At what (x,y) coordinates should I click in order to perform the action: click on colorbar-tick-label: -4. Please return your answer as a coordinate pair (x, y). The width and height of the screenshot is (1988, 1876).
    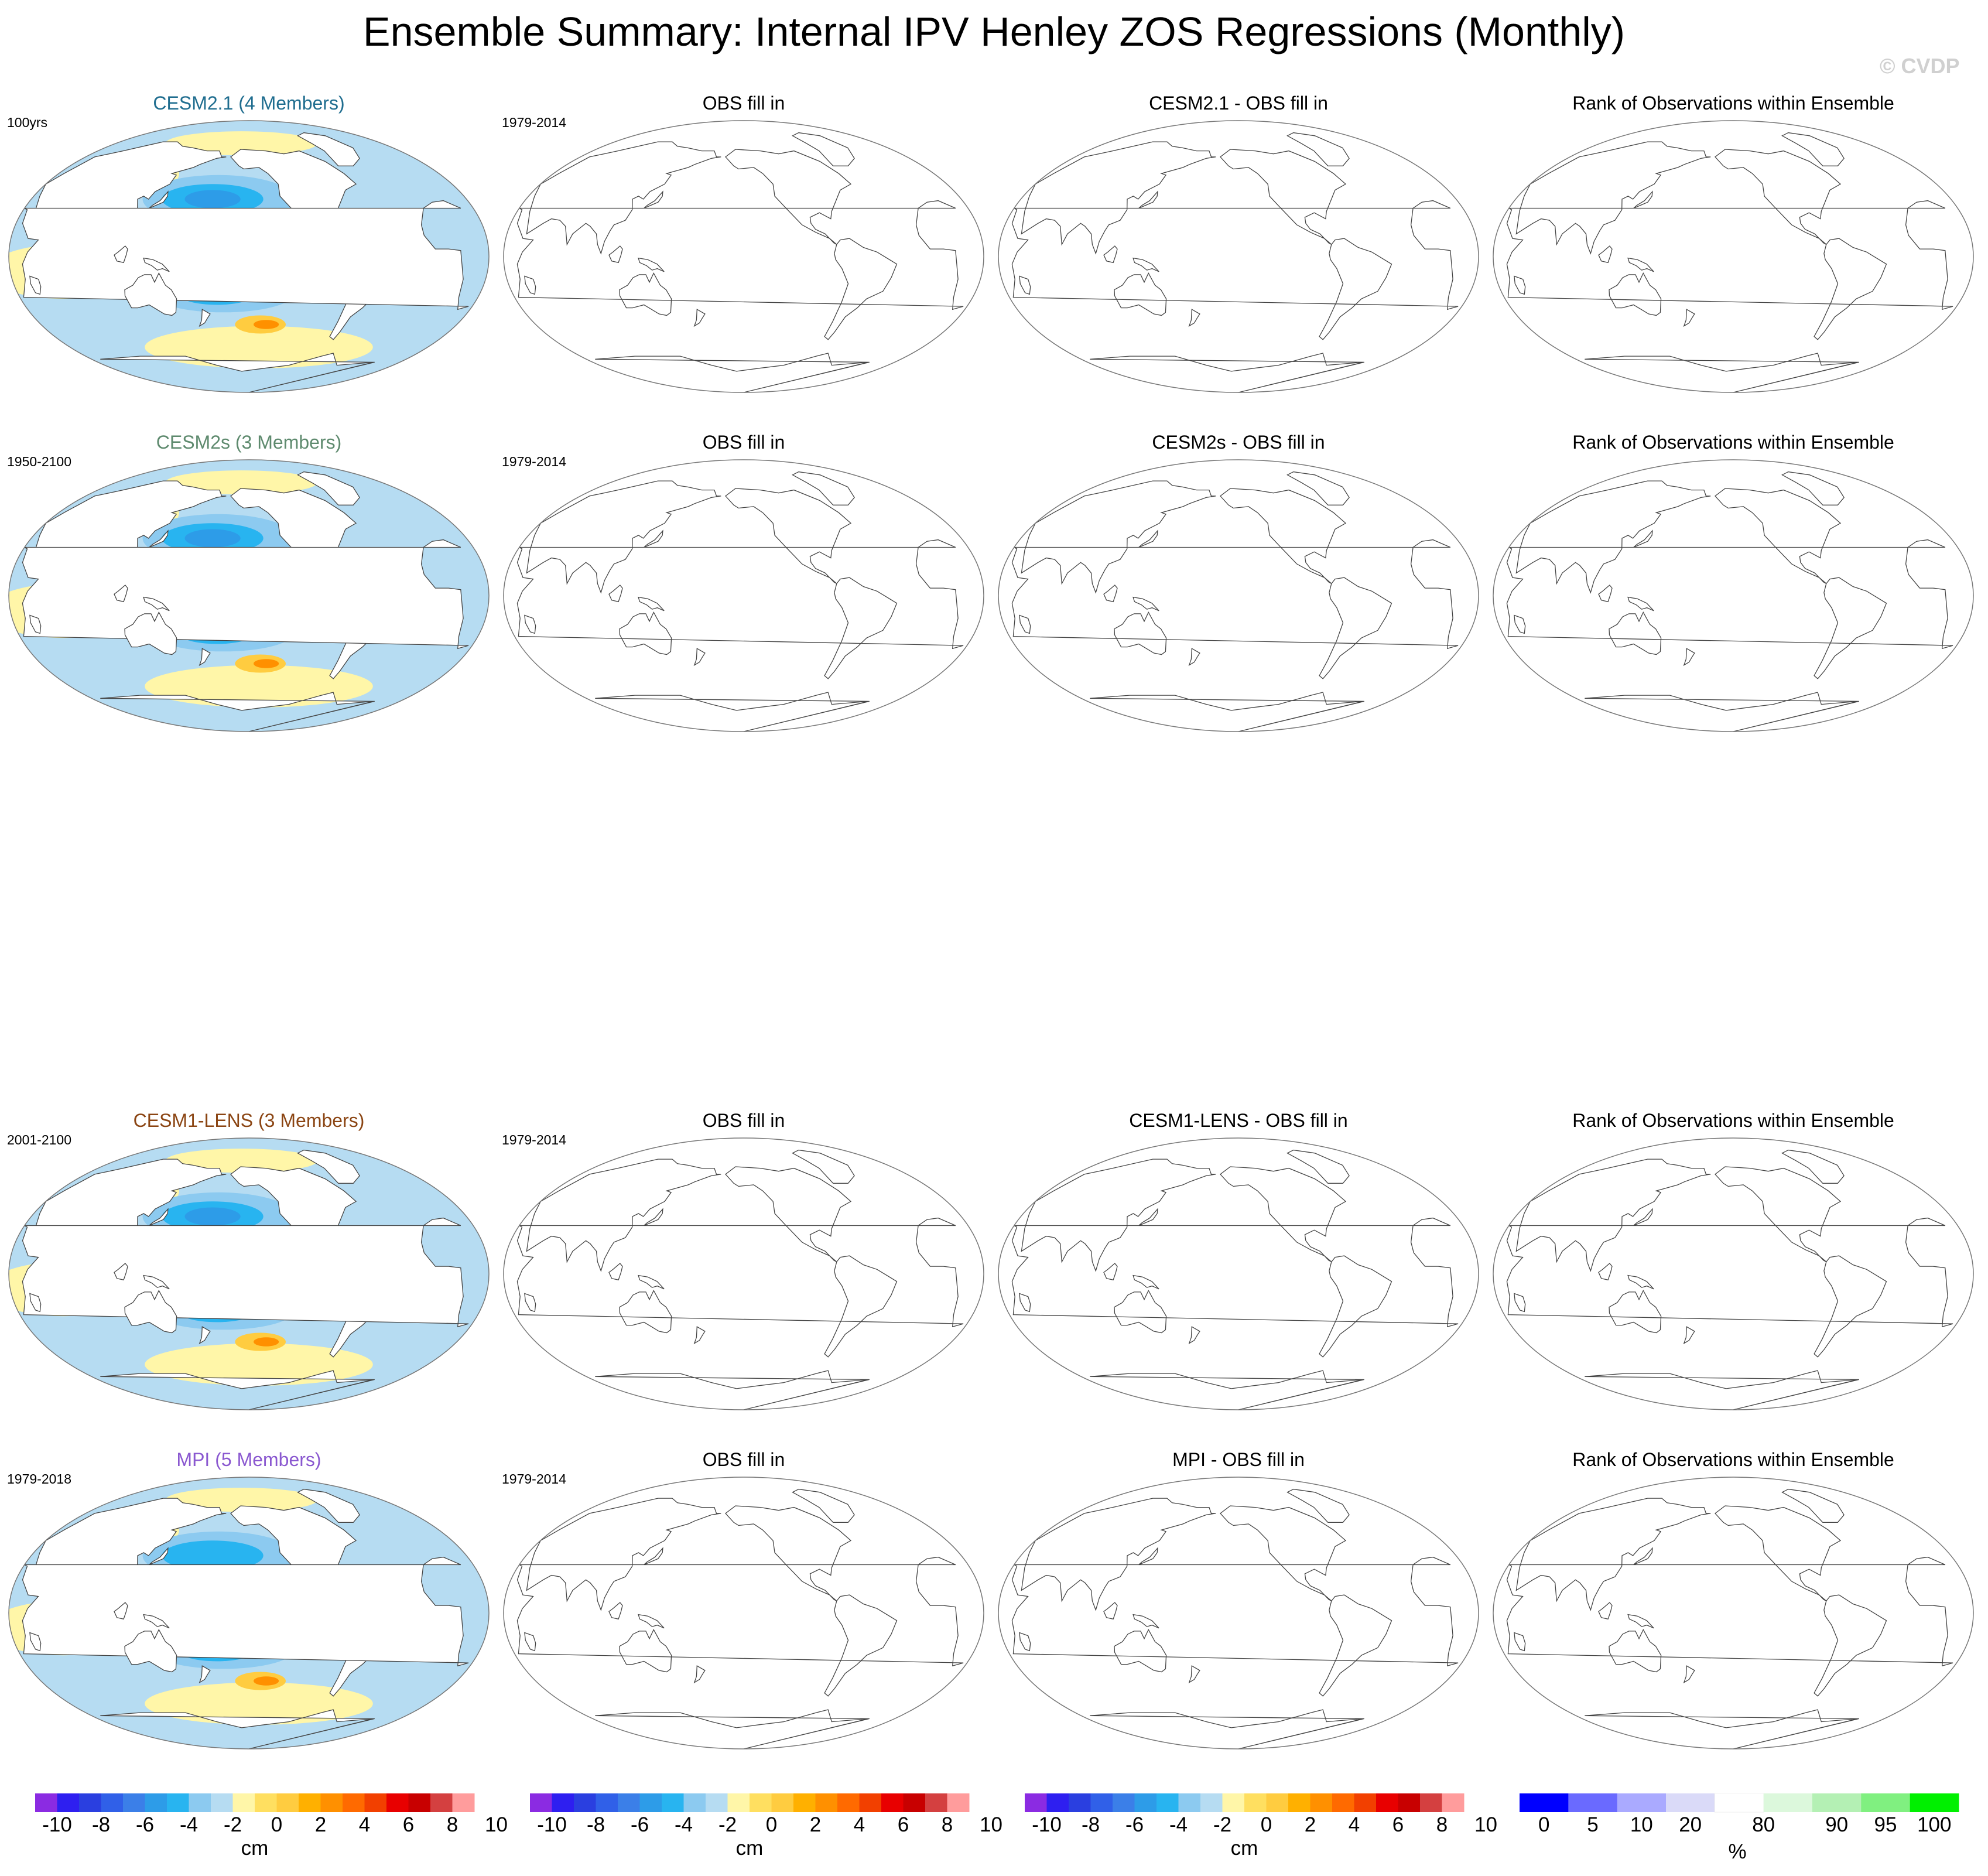
    Looking at the image, I should click on (1178, 1824).